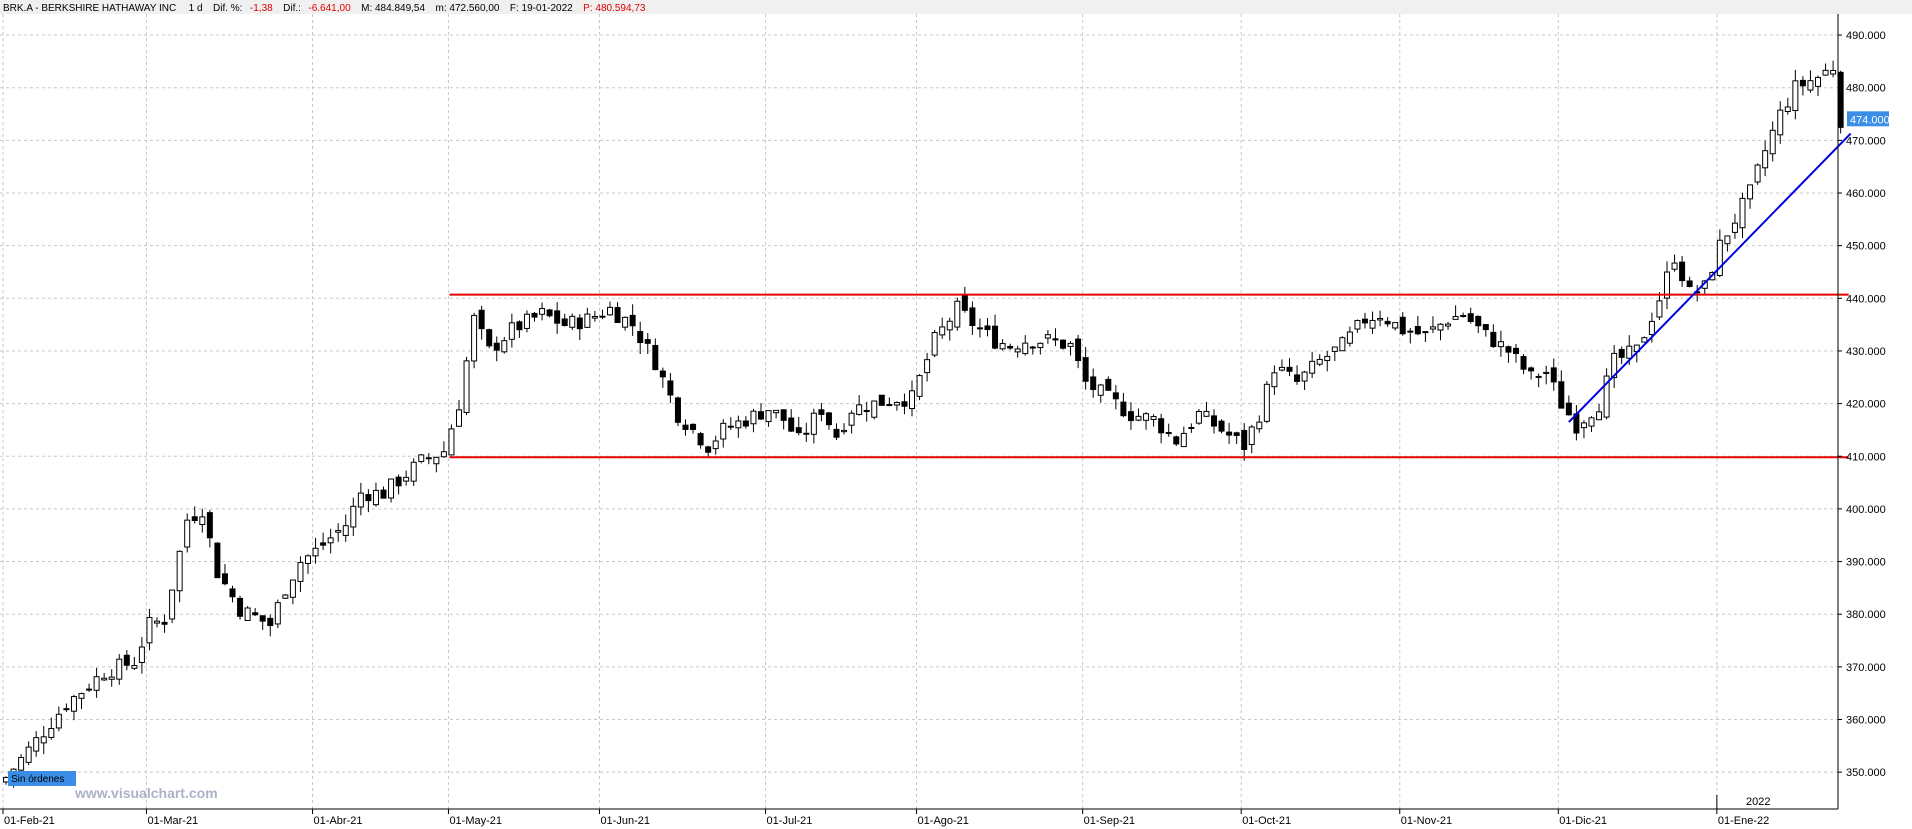  I want to click on last-price-value: 474.000, so click(1870, 120).